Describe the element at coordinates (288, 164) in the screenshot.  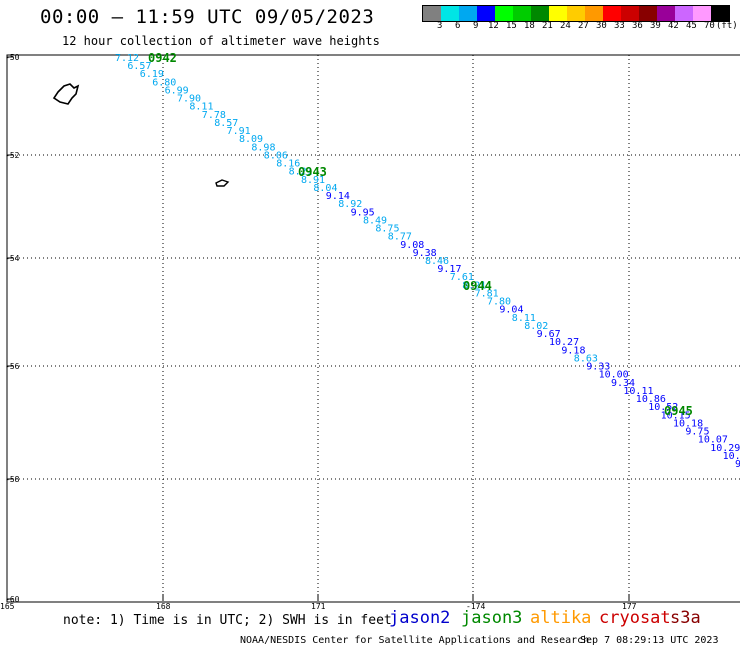
I see `wave-height-label: 8.16` at that location.